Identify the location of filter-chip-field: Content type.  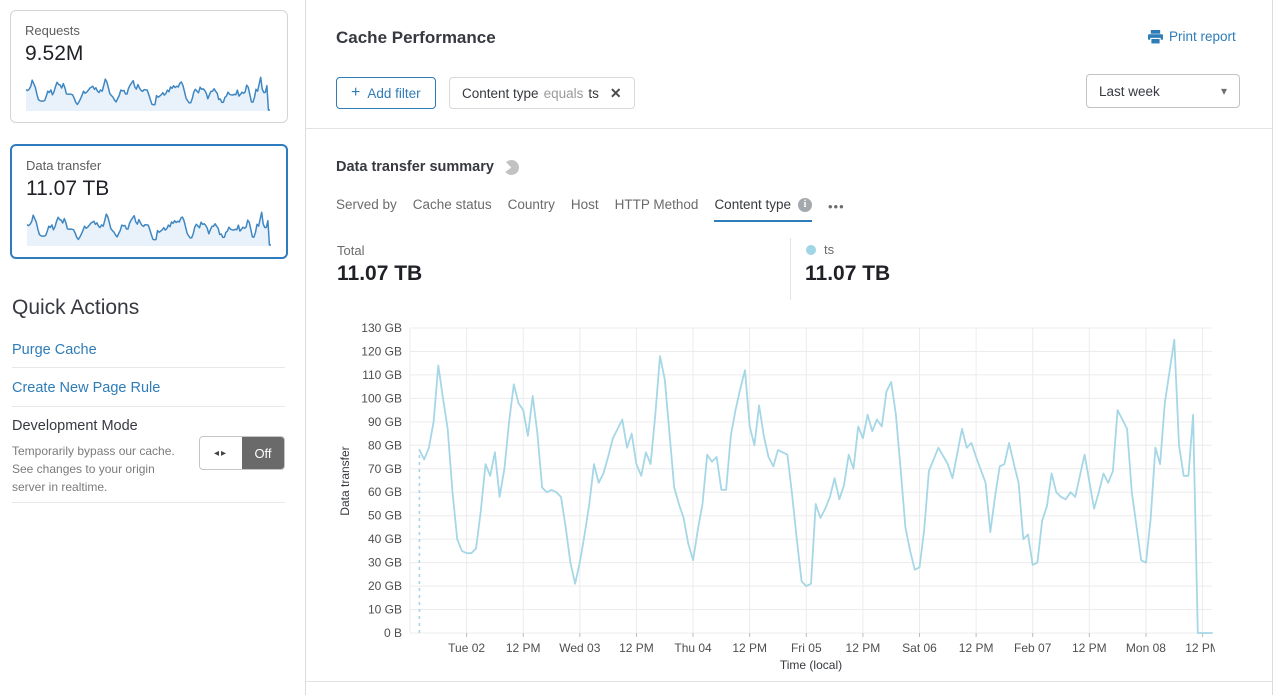
(500, 93).